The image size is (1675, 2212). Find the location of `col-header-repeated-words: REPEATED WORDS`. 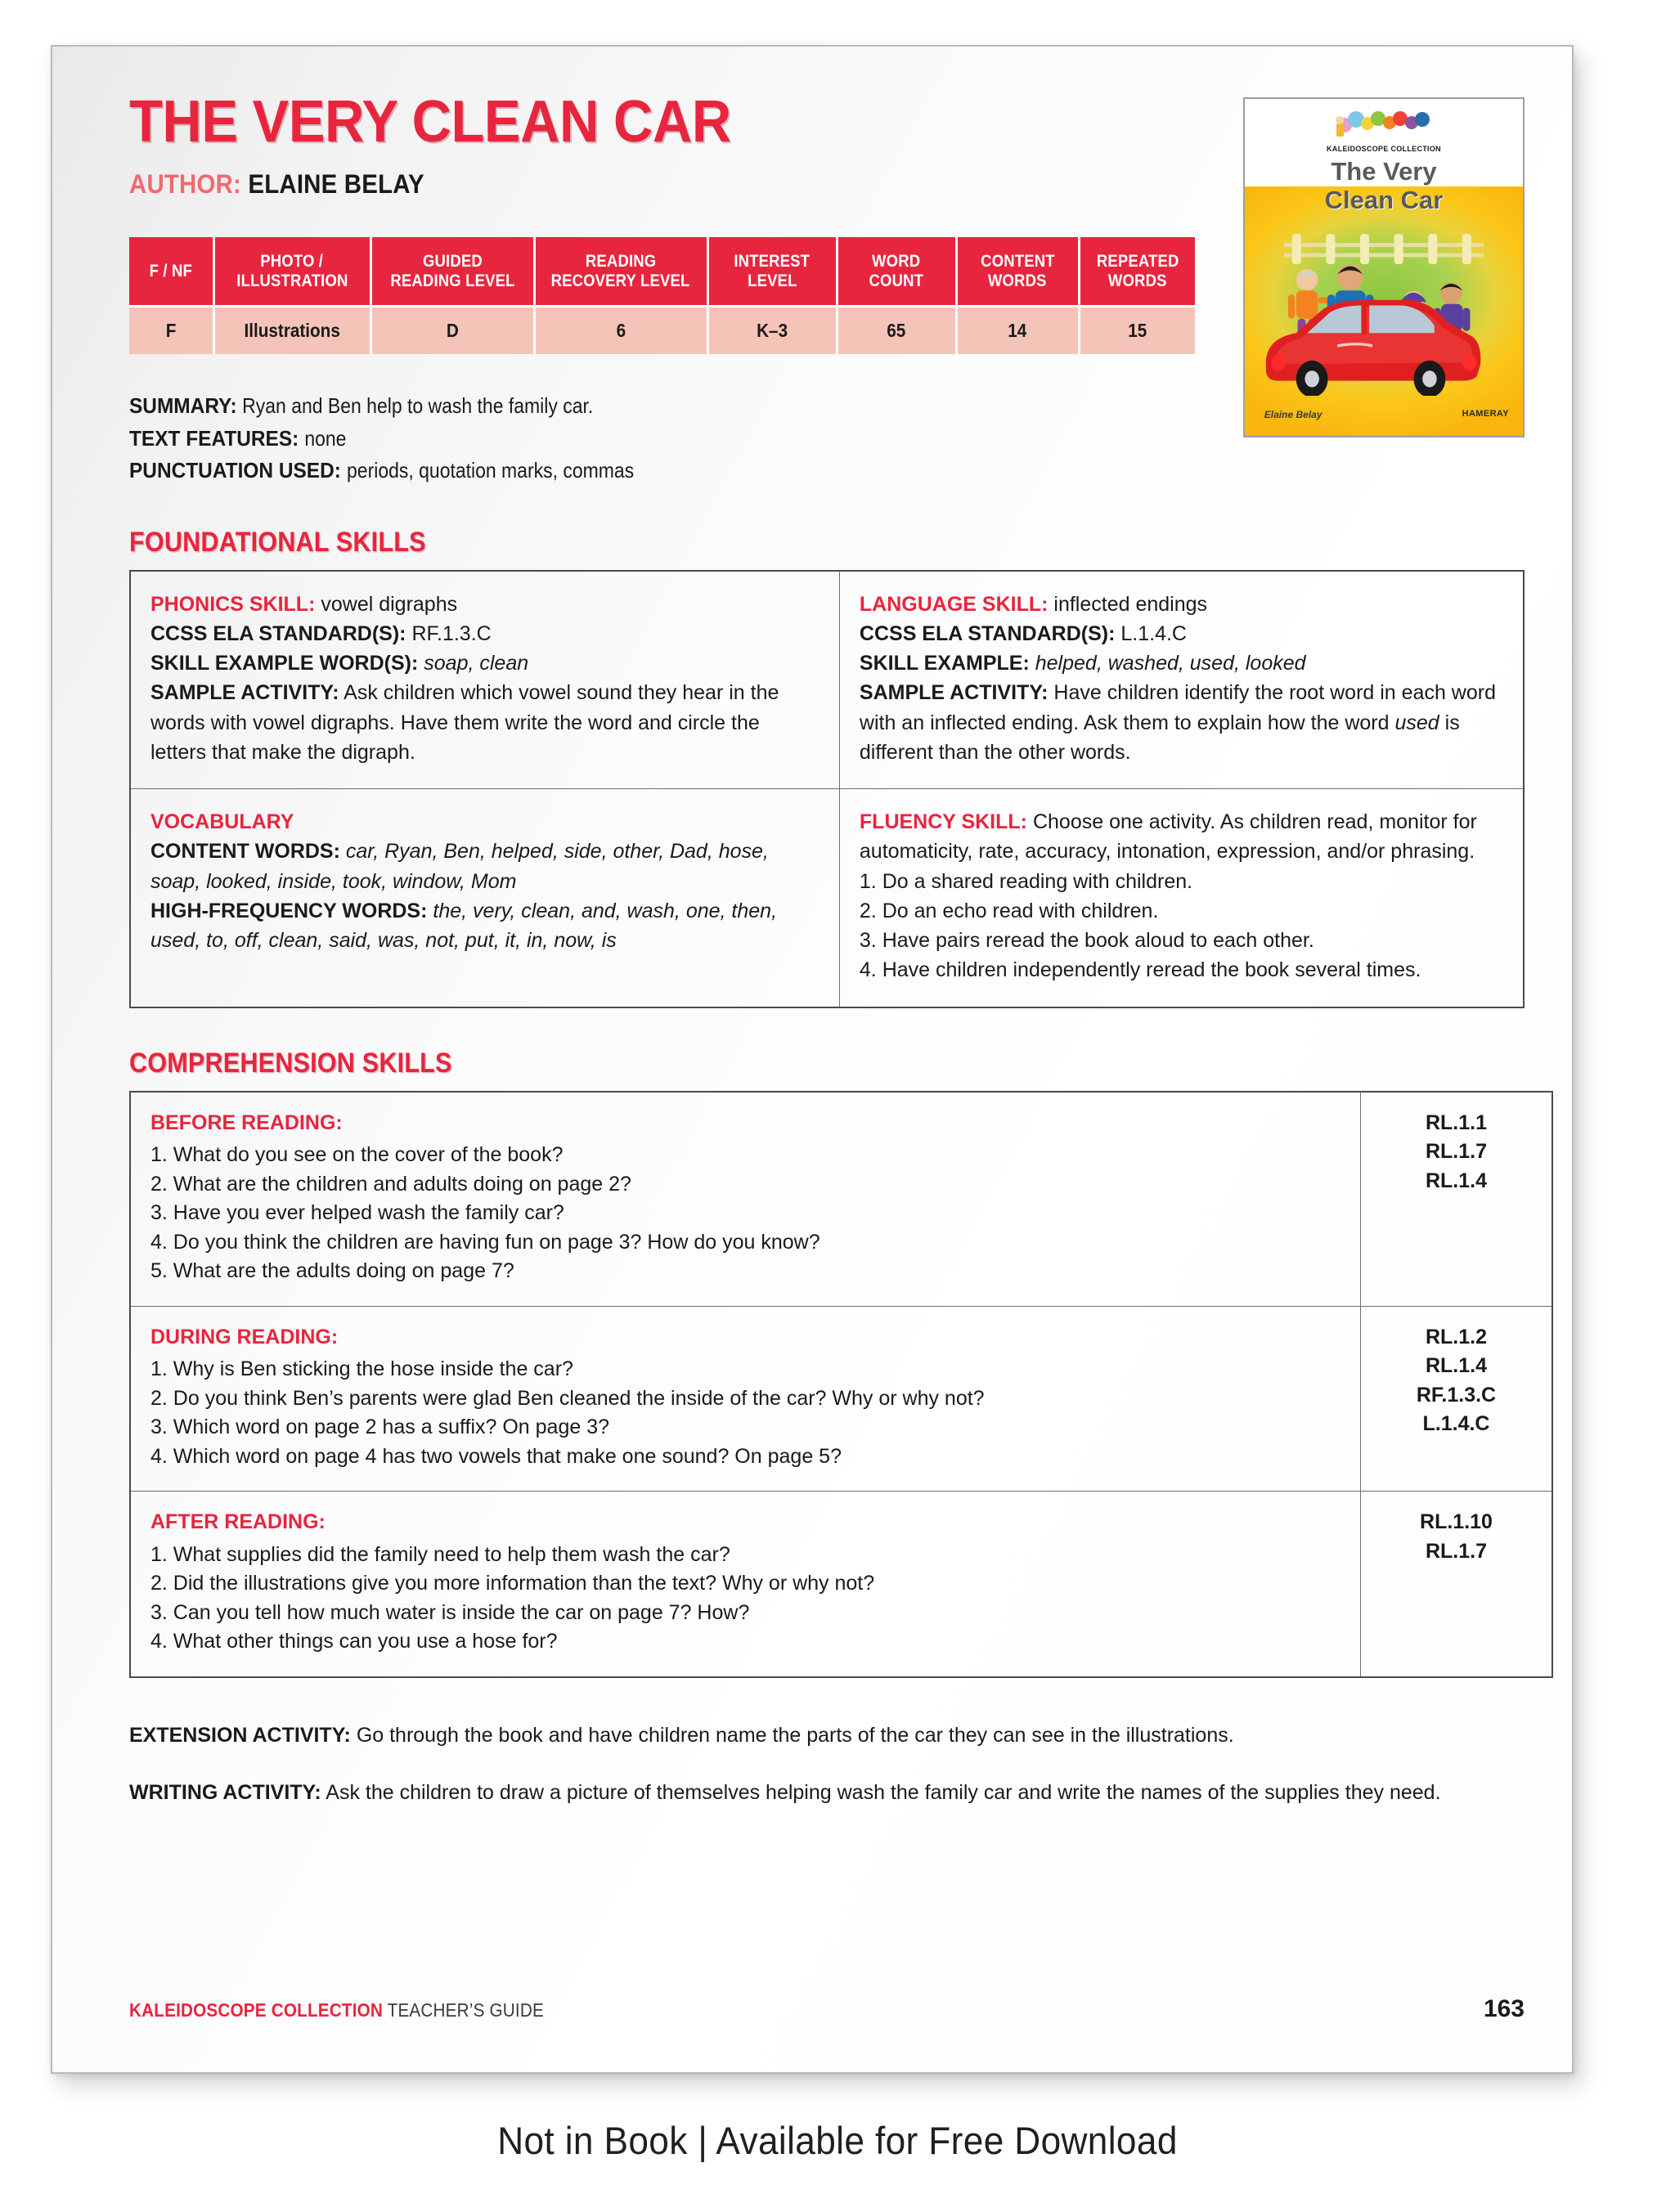

col-header-repeated-words: REPEATED WORDS is located at coordinates (1137, 272).